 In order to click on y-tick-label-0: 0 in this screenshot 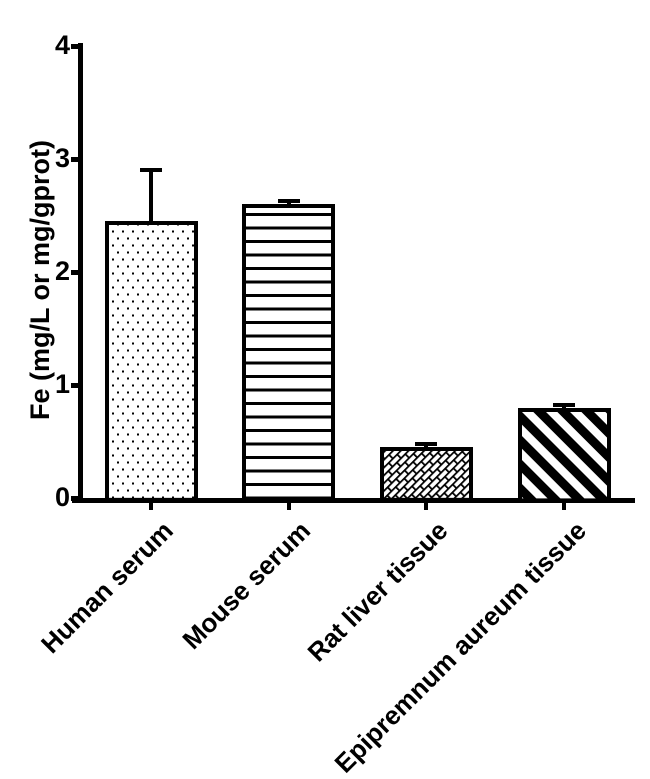, I will do `click(62, 497)`.